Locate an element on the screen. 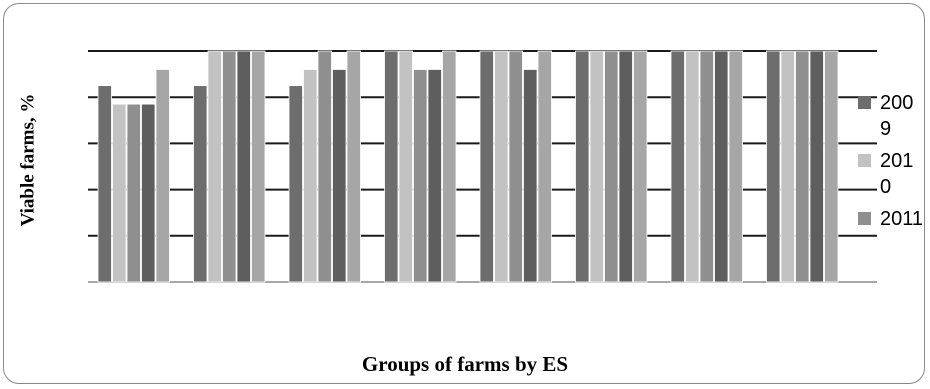 The width and height of the screenshot is (930, 389). legend-item-2010: 2010 is located at coordinates (893, 177).